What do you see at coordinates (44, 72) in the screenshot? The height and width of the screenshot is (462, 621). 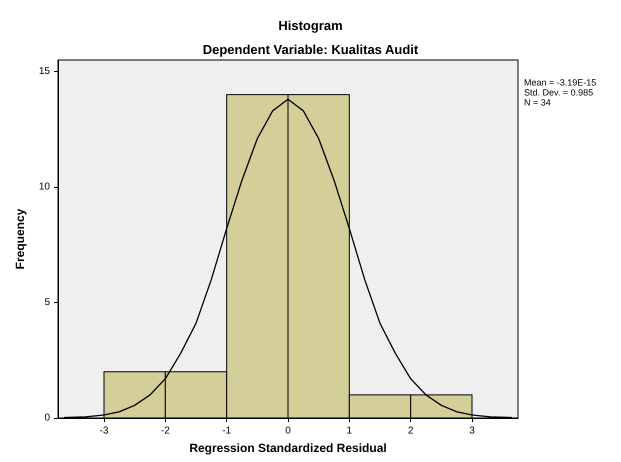 I see `y-tick-label: 15` at bounding box center [44, 72].